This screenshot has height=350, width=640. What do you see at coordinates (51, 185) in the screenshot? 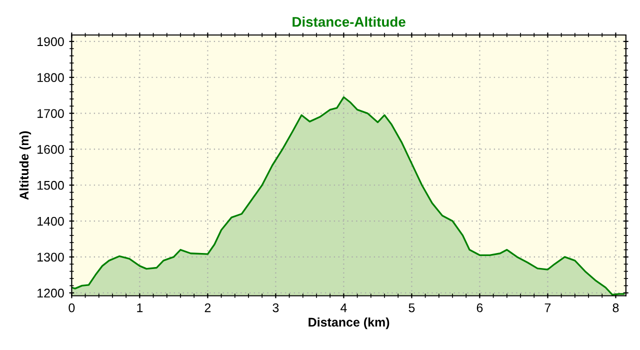
I see `y-tick-label: 1500` at bounding box center [51, 185].